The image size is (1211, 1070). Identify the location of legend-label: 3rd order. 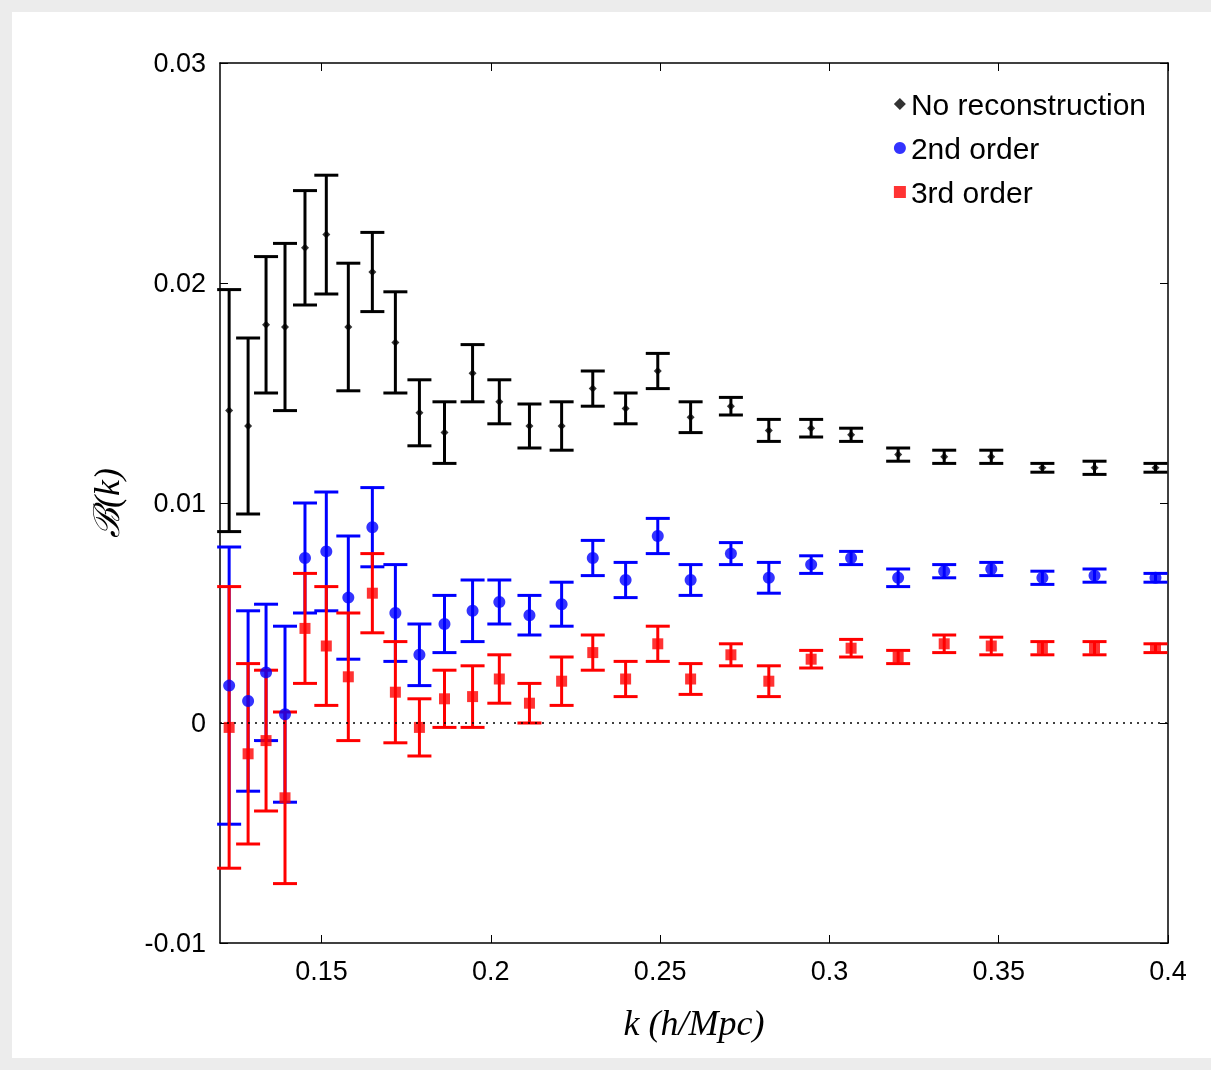
(971, 192).